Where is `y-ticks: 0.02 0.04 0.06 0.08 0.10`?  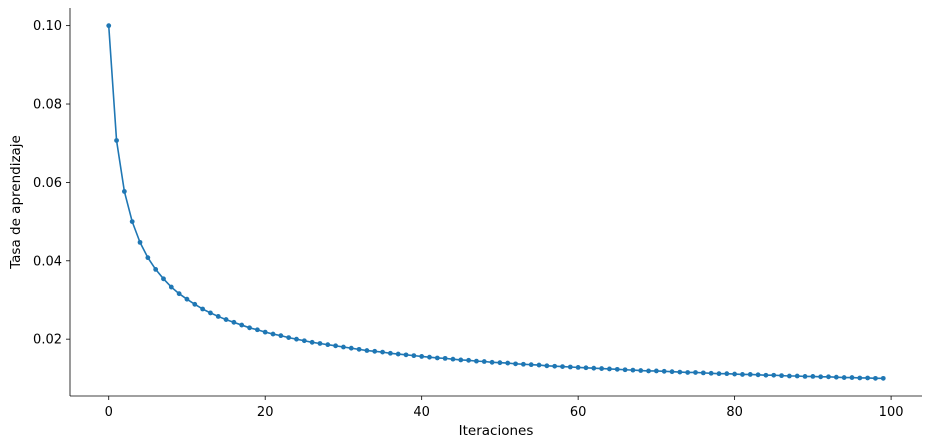
y-ticks: 0.02 0.04 0.06 0.08 0.10 is located at coordinates (51, 183).